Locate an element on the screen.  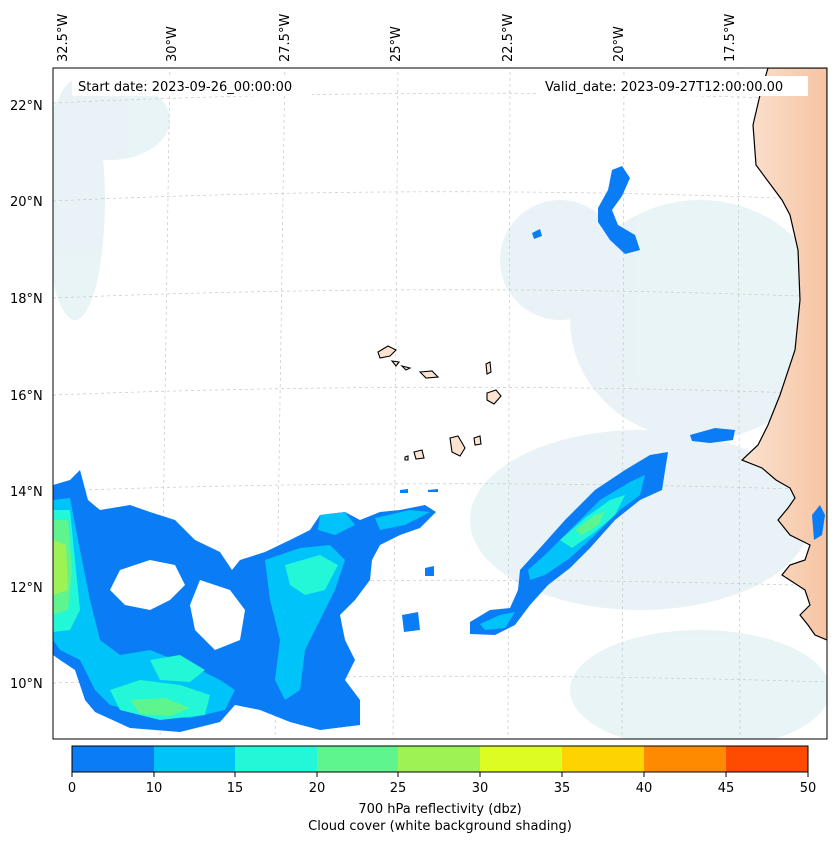
start-date-box is located at coordinates (192, 86).